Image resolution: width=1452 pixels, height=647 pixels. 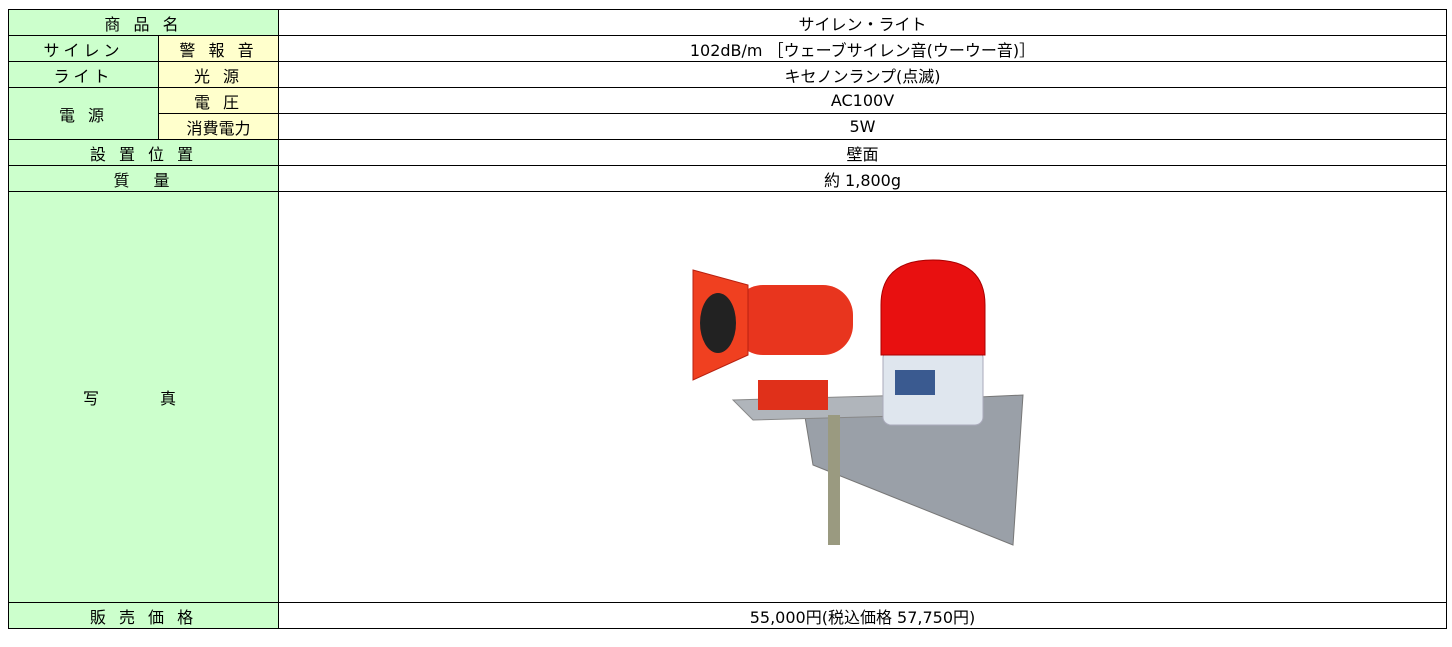 I want to click on row: 質 量約 1,800g, so click(x=727, y=178).